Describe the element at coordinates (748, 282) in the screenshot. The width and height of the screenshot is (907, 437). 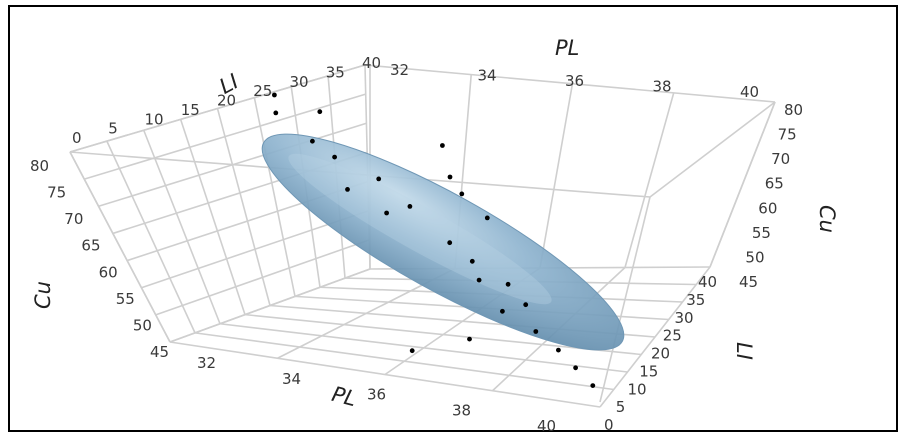
I see `tick-label-right-cu: 45` at that location.